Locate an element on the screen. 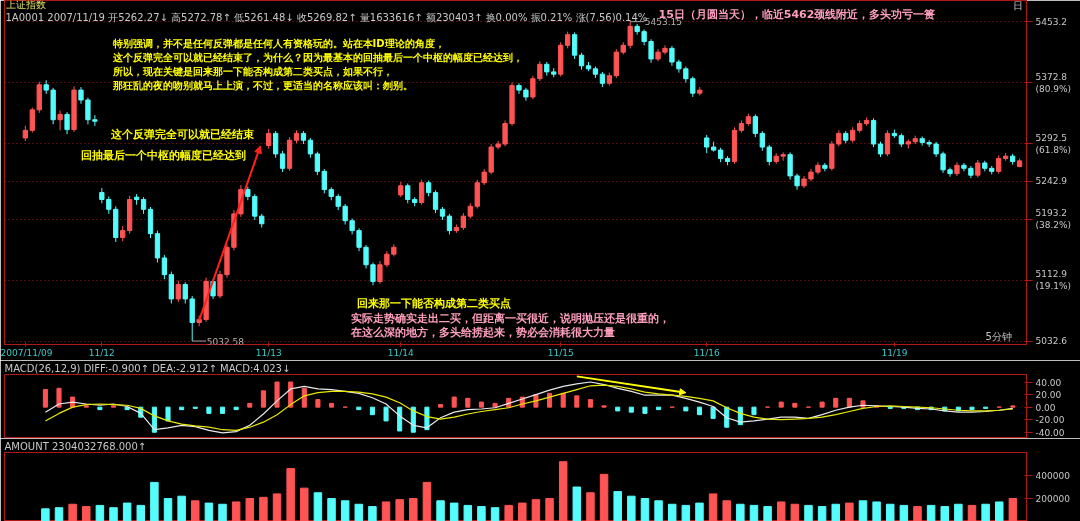 This screenshot has width=1080, height=521. y-tick-label: 5193.2 (38.2%) is located at coordinates (1053, 219).